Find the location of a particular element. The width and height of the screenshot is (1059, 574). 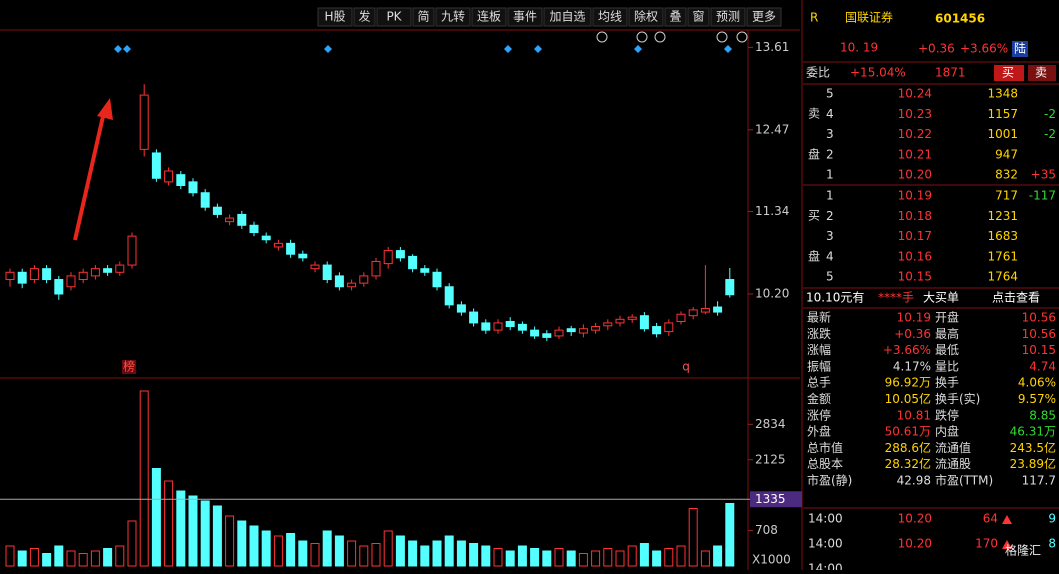

stat-label: 流通值 is located at coordinates (953, 447).